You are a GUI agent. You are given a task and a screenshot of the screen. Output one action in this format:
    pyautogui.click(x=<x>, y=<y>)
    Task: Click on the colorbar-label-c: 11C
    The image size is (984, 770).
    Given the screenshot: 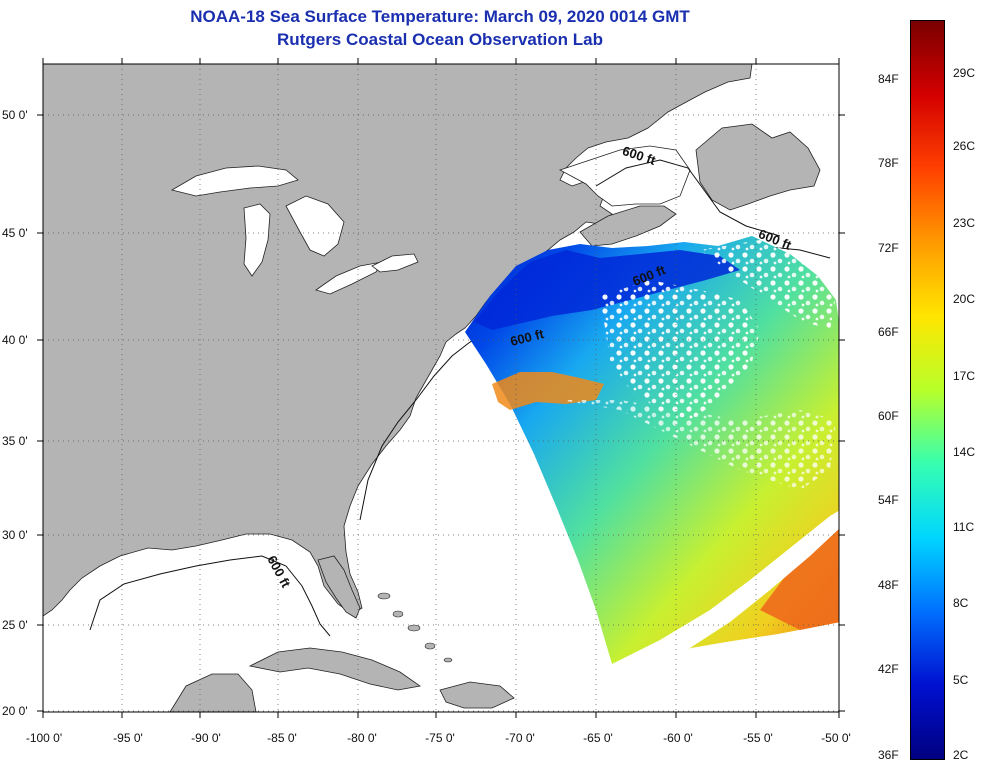 What is the action you would take?
    pyautogui.click(x=964, y=527)
    